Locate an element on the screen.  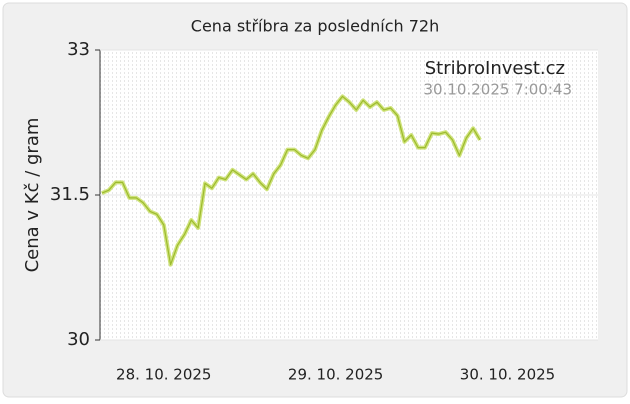
y-tick-label: 33 is located at coordinates (78, 49).